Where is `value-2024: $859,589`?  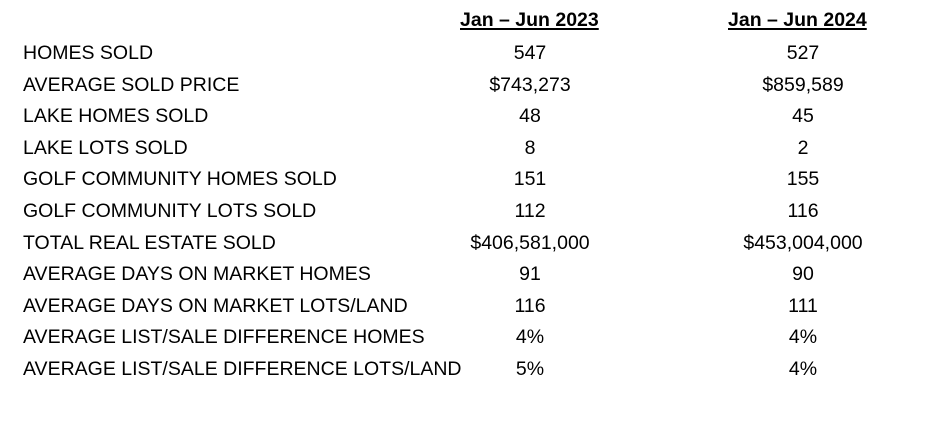 value-2024: $859,589 is located at coordinates (803, 84).